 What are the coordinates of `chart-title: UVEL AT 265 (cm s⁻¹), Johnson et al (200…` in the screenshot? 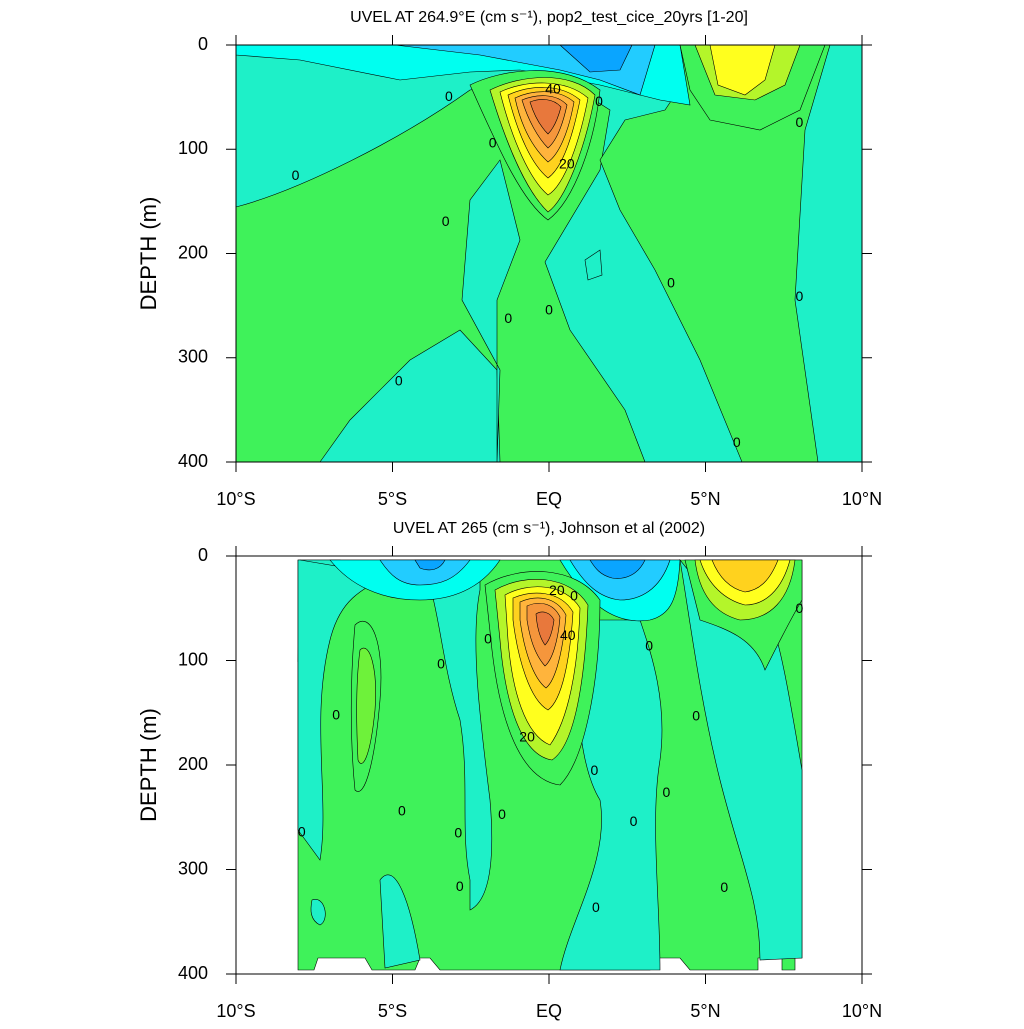 It's located at (549, 528).